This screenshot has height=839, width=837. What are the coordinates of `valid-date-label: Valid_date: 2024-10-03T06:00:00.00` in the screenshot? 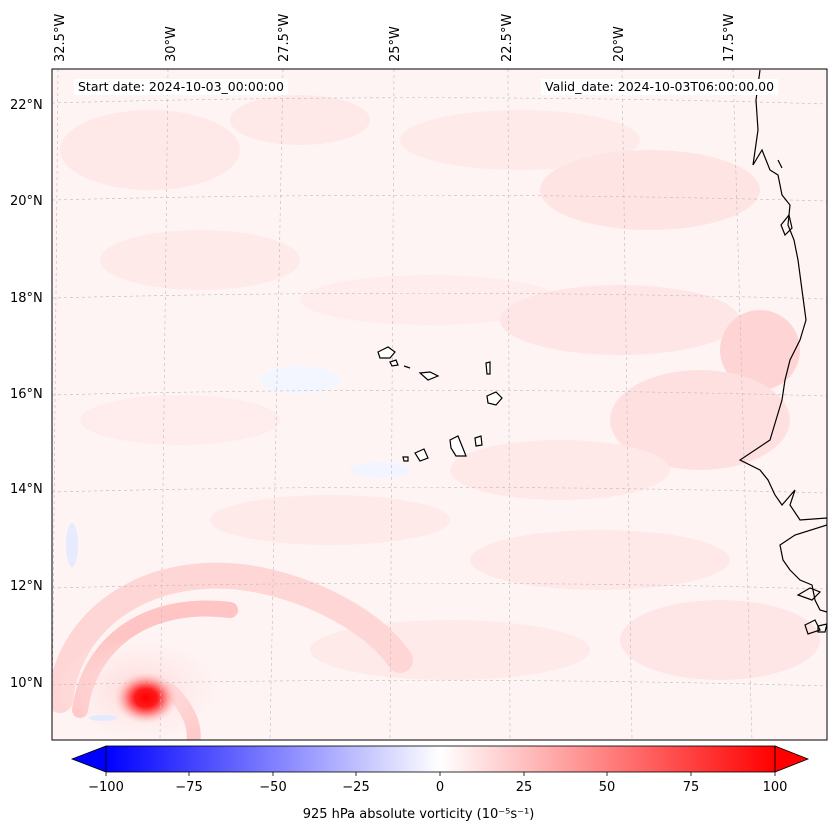 It's located at (660, 87).